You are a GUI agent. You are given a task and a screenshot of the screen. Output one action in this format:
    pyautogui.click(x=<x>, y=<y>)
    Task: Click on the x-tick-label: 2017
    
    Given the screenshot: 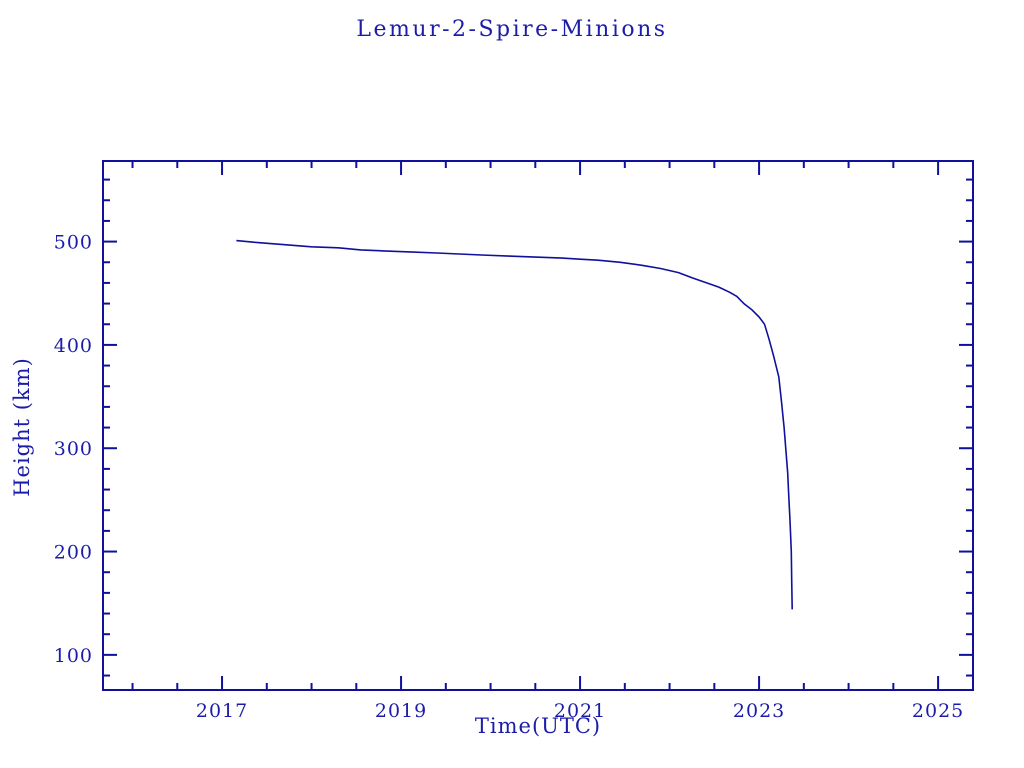 What is the action you would take?
    pyautogui.click(x=222, y=711)
    